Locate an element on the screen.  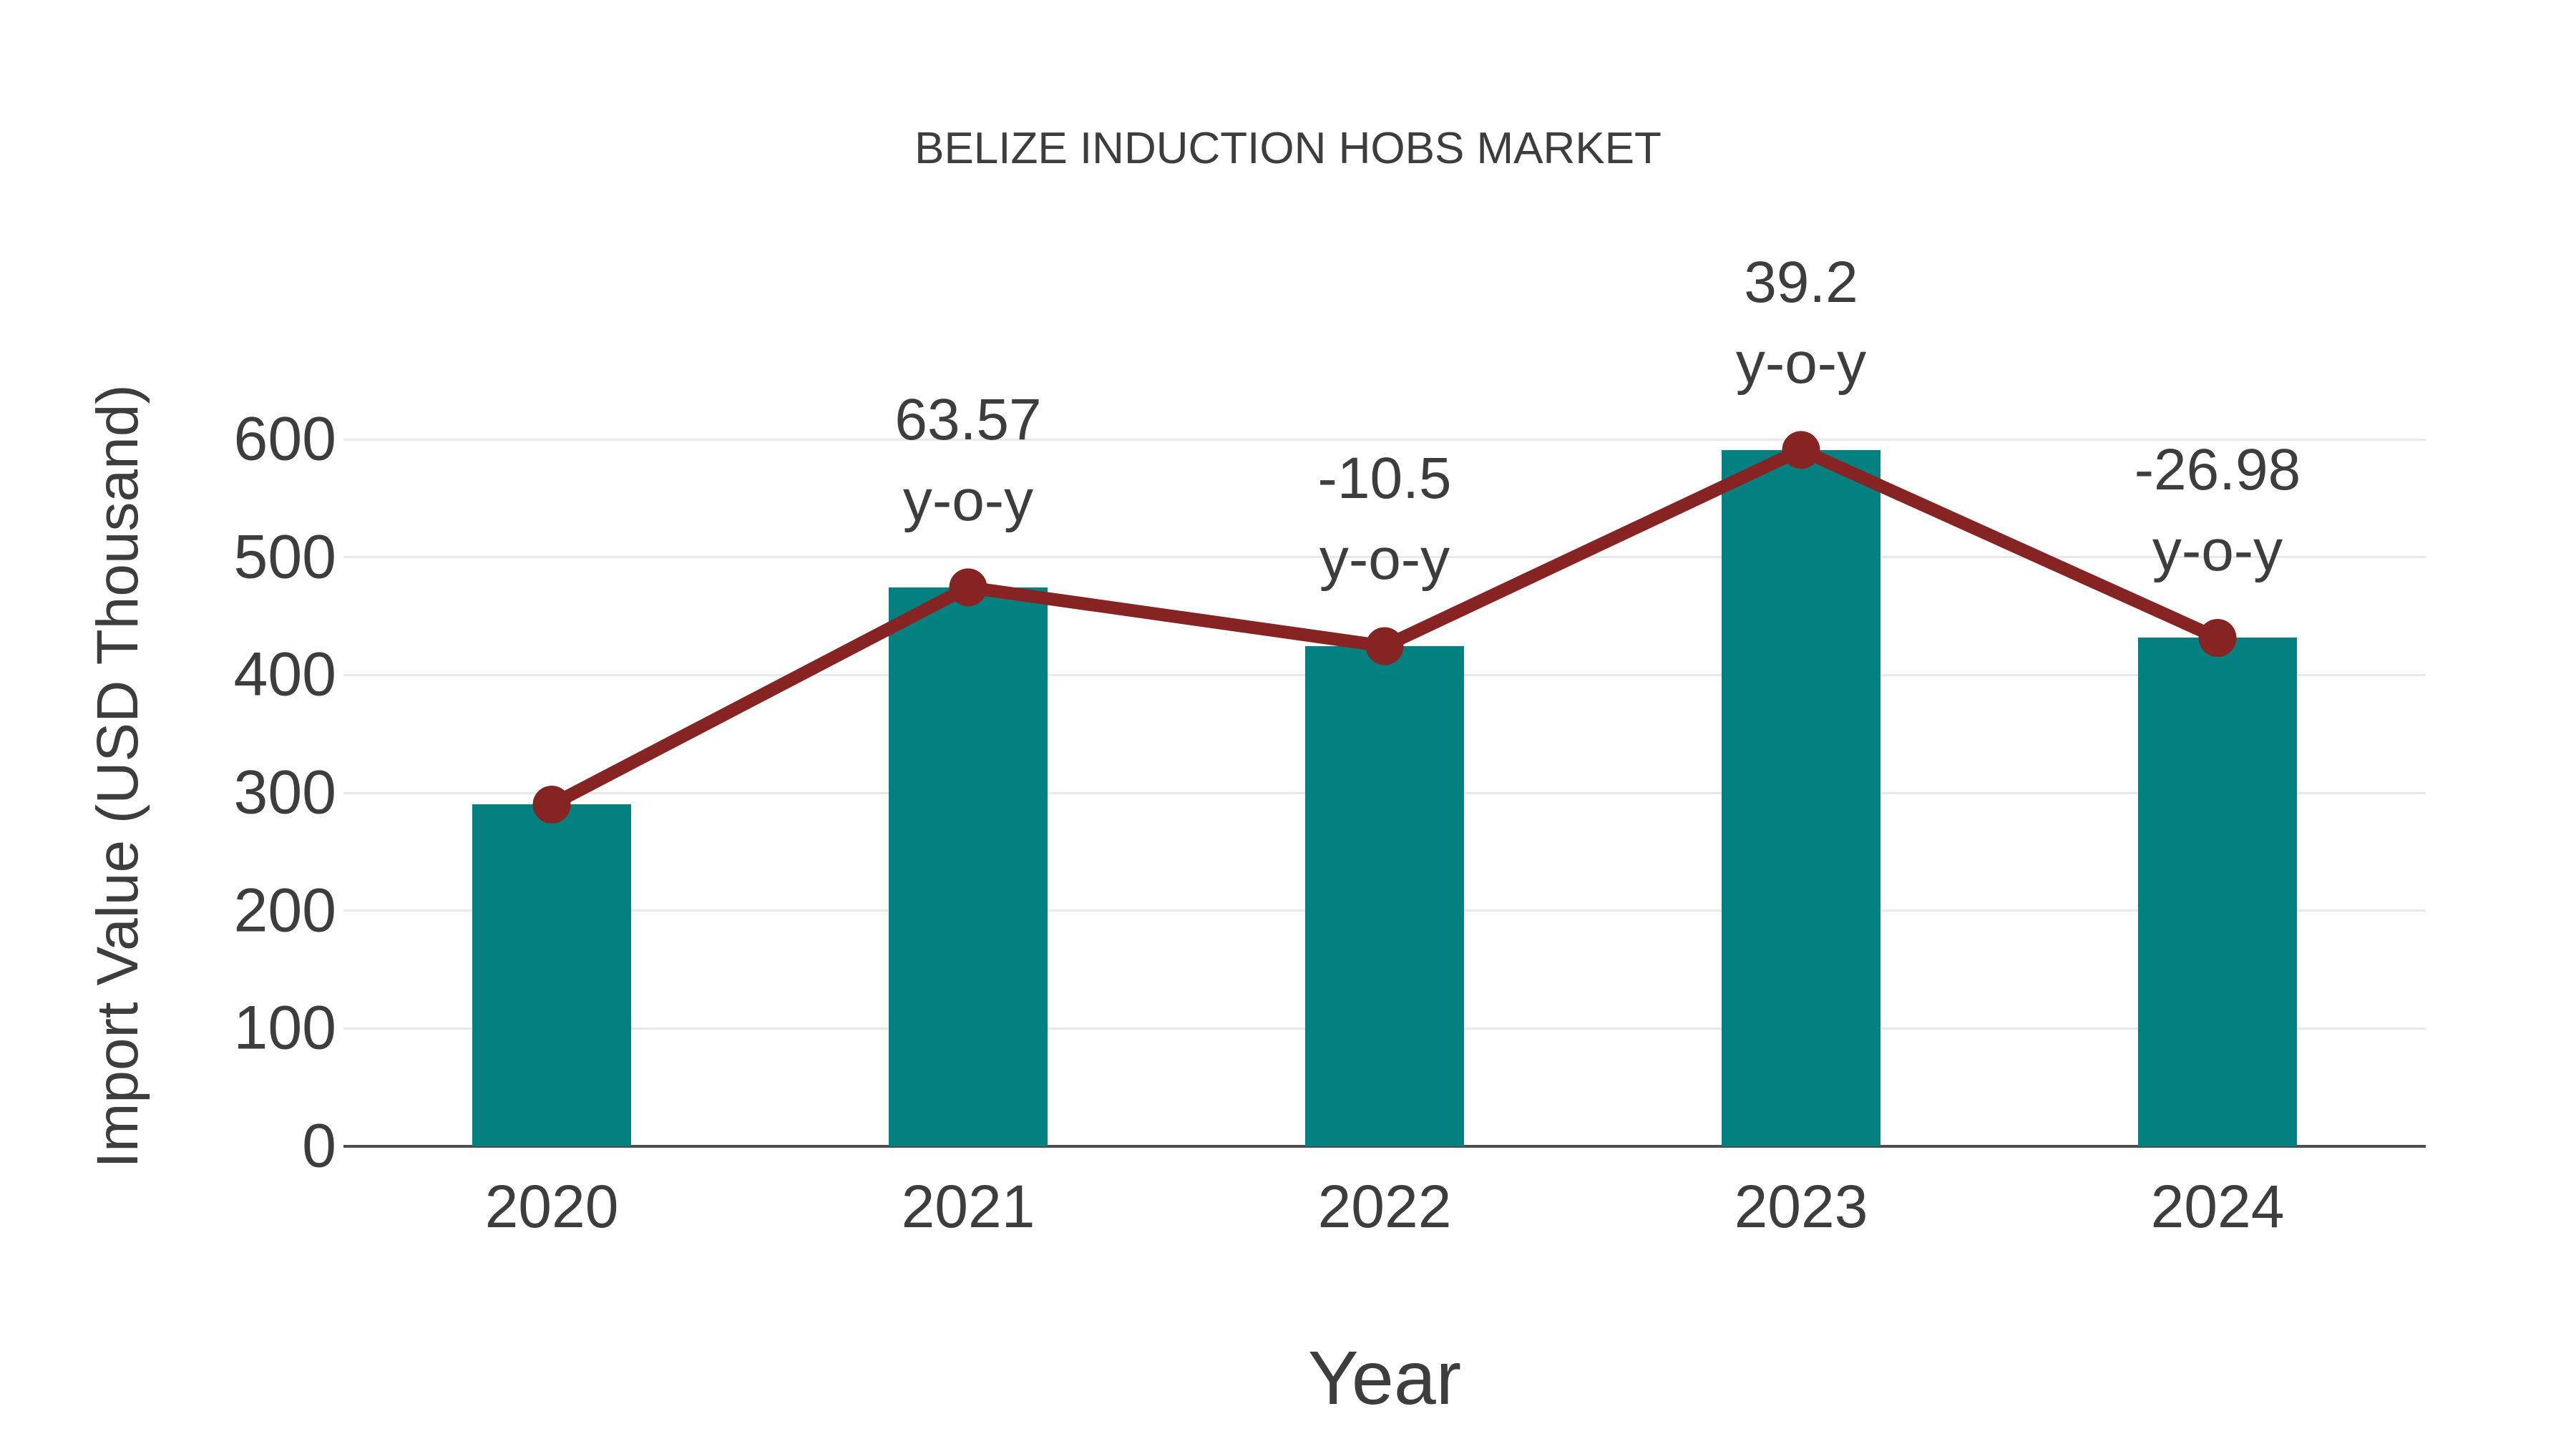
y-tick-label-0: 0 is located at coordinates (319, 1146).